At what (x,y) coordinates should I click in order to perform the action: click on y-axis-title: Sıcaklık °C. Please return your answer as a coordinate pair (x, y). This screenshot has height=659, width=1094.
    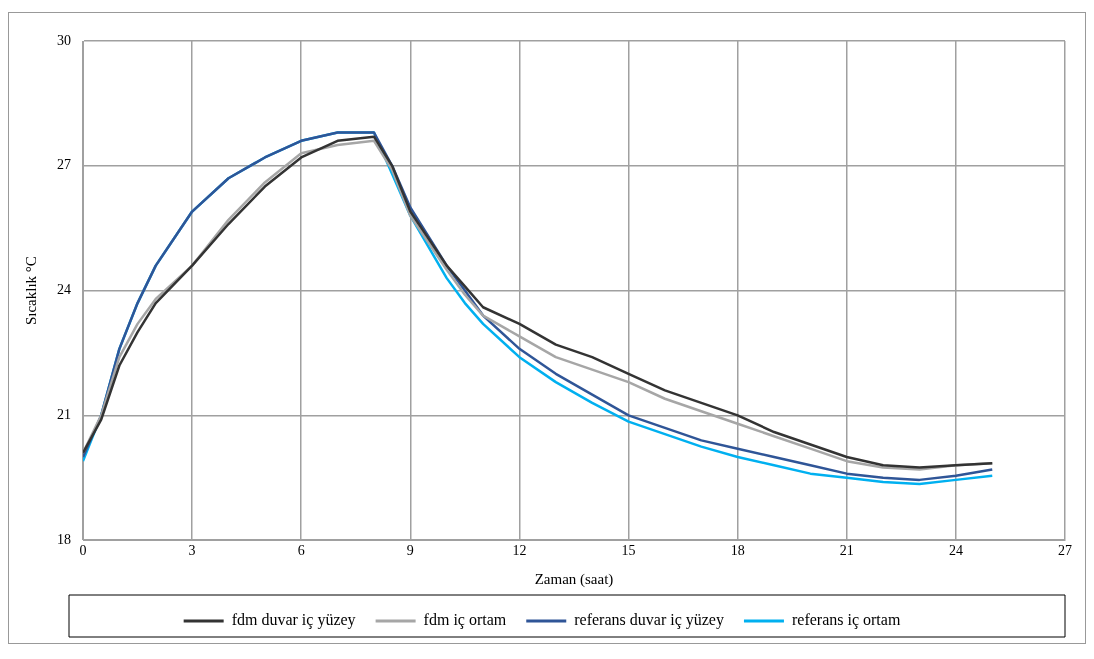
    Looking at the image, I should click on (30, 291).